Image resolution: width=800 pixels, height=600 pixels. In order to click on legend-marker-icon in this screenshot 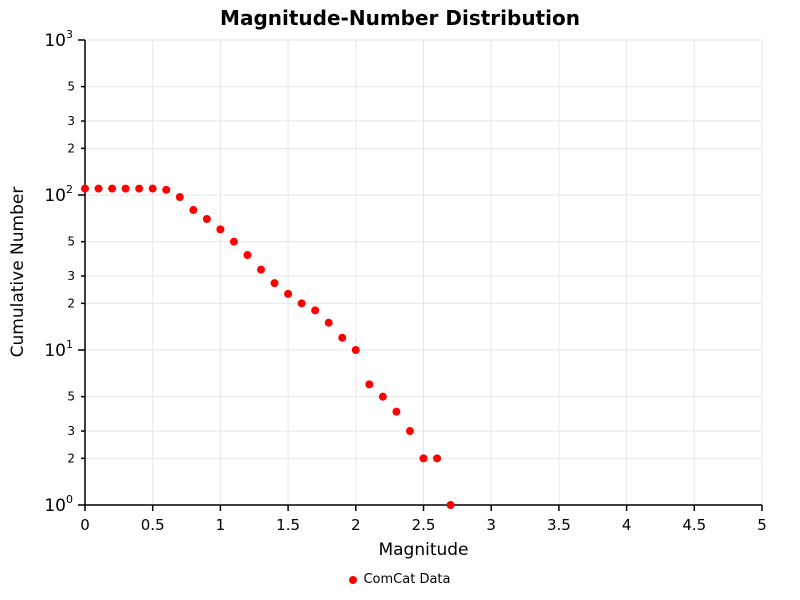, I will do `click(353, 579)`.